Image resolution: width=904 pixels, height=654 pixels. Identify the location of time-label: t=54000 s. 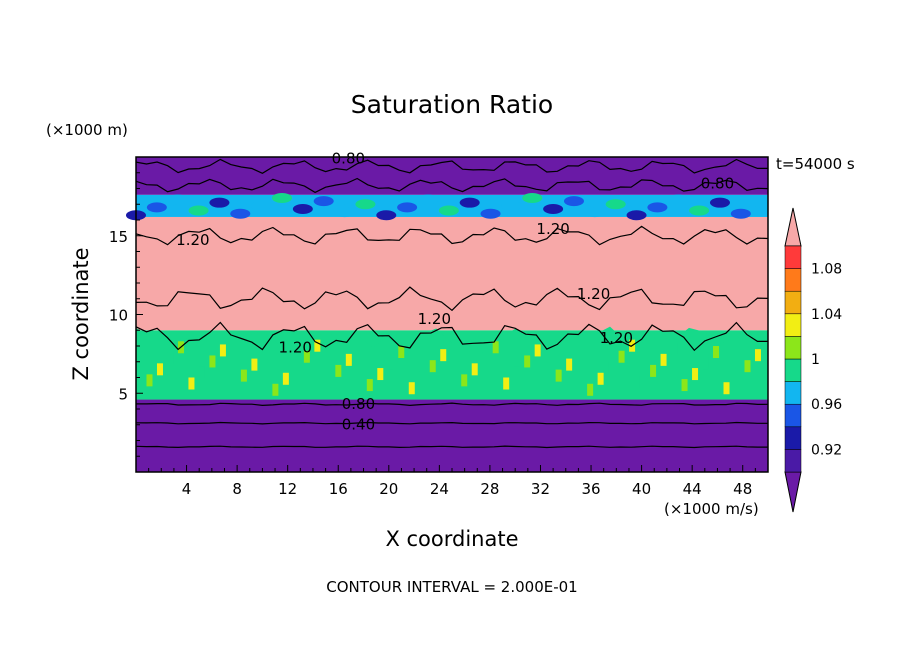
(815, 164).